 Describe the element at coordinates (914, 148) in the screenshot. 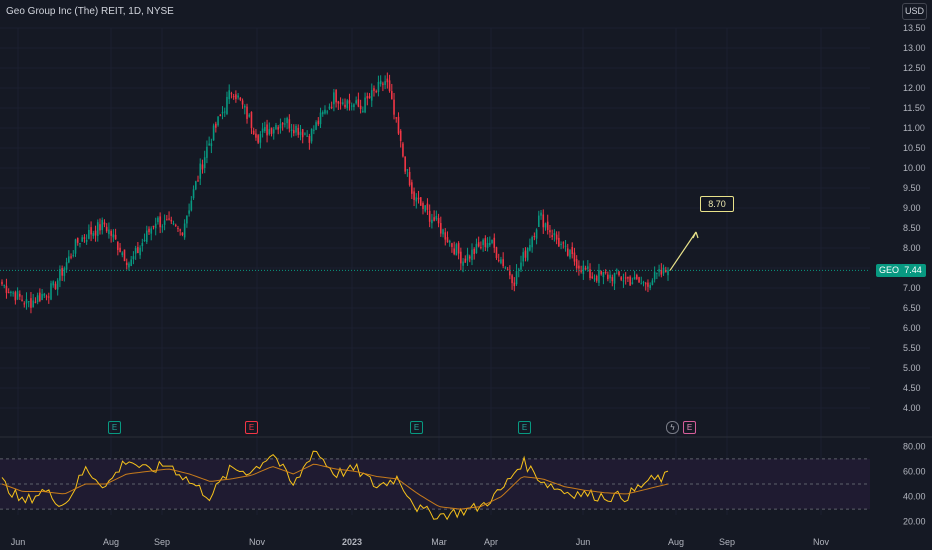

I see `y-tick-label: 10.50` at that location.